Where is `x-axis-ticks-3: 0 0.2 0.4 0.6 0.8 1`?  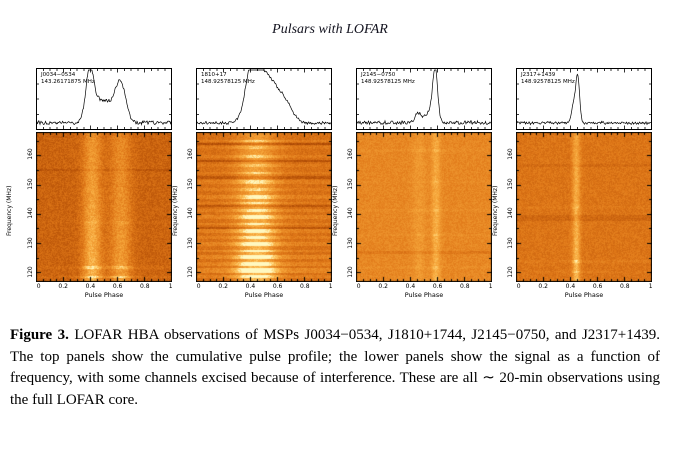 x-axis-ticks-3: 0 0.2 0.4 0.6 0.8 1 is located at coordinates (424, 286).